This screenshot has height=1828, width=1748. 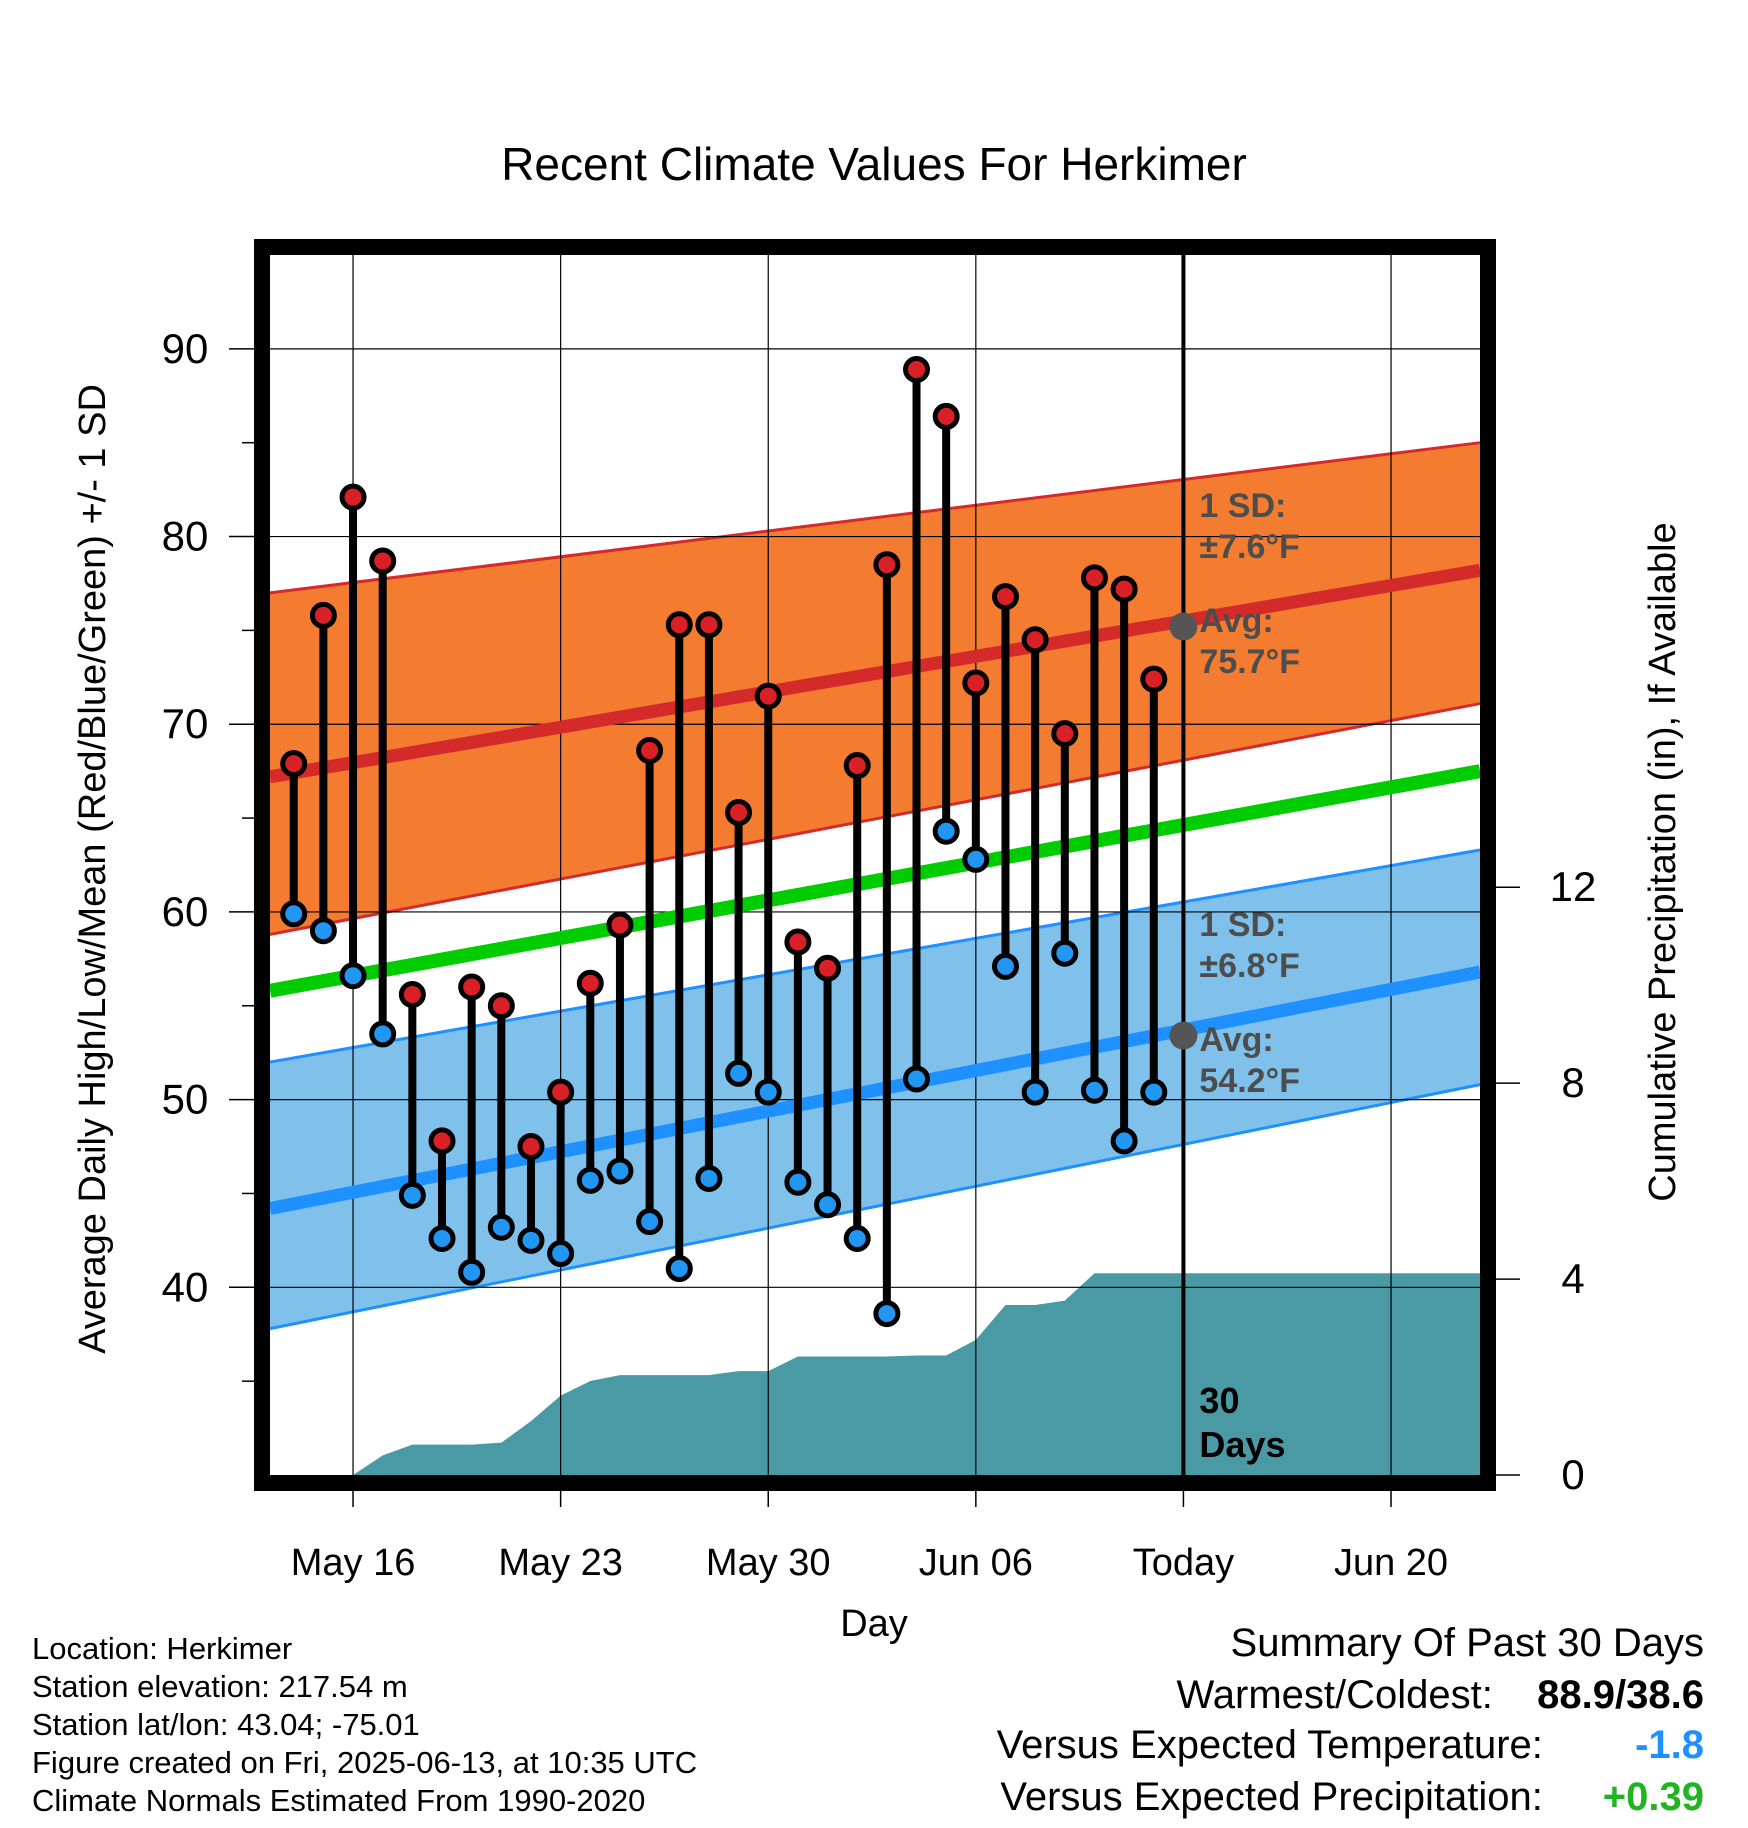 I want to click on low-sd-annotation: ±6.8°F, so click(x=1249, y=966).